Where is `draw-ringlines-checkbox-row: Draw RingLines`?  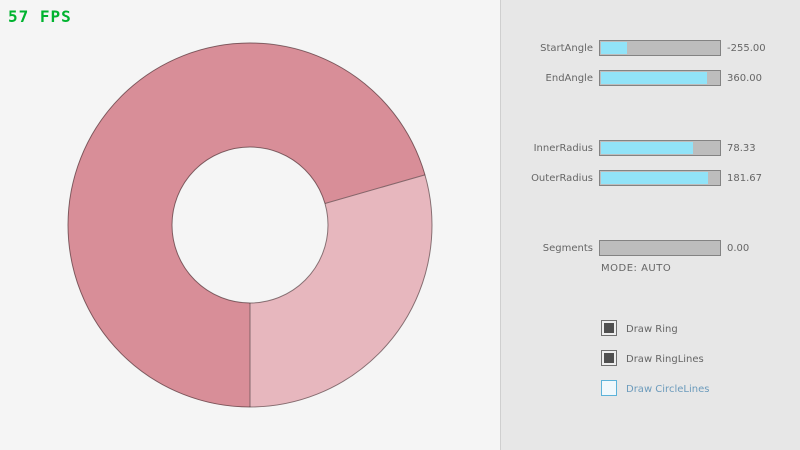
draw-ringlines-checkbox-row: Draw RingLines is located at coordinates (691, 359).